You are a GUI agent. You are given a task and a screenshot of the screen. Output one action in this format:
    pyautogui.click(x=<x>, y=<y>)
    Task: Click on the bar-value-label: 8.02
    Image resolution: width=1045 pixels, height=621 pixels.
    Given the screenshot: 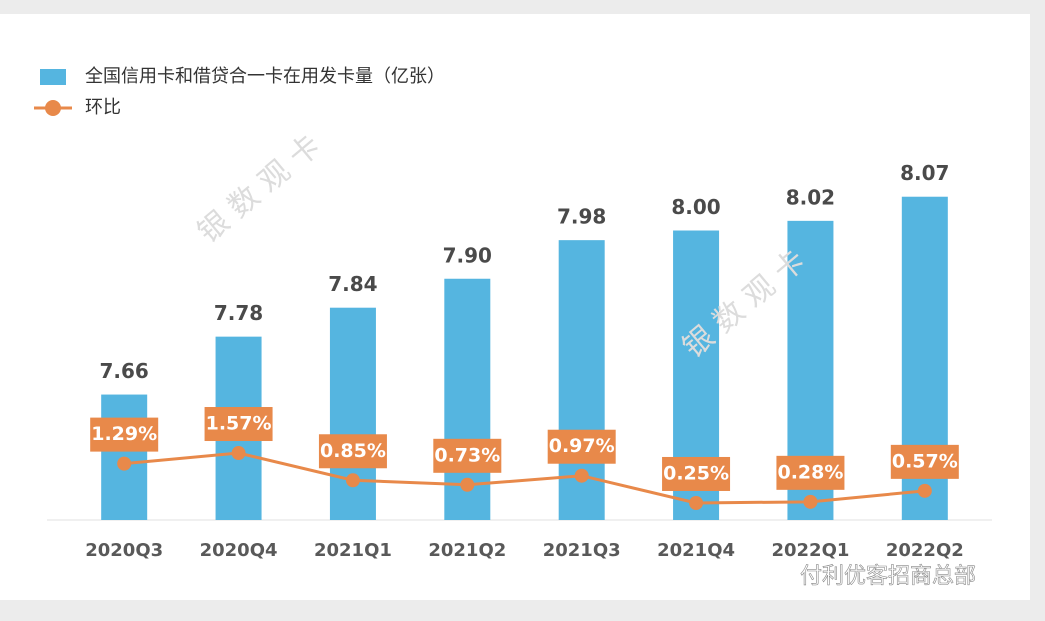 What is the action you would take?
    pyautogui.click(x=810, y=197)
    